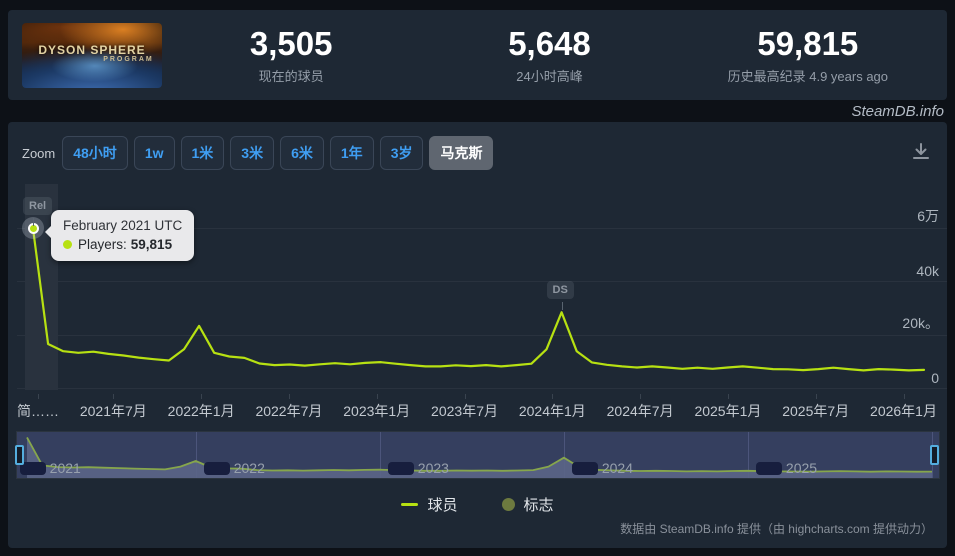 This screenshot has width=955, height=556. Describe the element at coordinates (351, 153) in the screenshot. I see `zoom-range-button: 1年` at that location.